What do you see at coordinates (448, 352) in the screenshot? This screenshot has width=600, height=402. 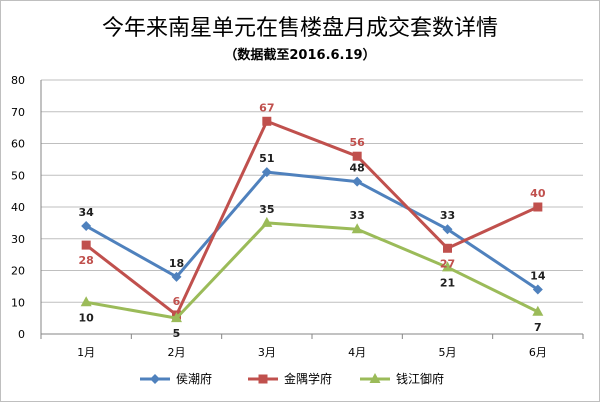 I see `x-tick-label: 5月` at bounding box center [448, 352].